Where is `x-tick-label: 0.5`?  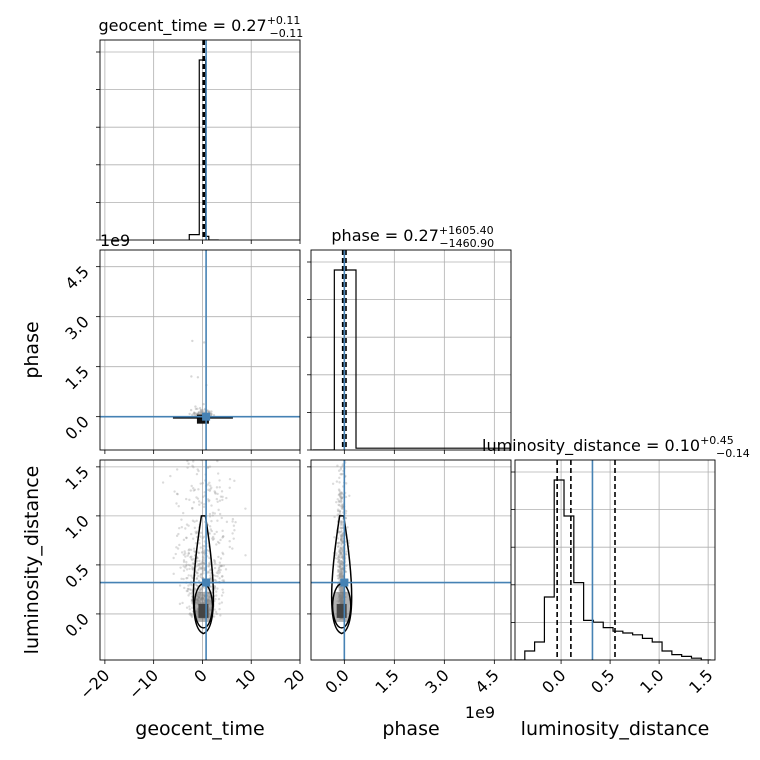 x-tick-label: 0.5 is located at coordinates (602, 681).